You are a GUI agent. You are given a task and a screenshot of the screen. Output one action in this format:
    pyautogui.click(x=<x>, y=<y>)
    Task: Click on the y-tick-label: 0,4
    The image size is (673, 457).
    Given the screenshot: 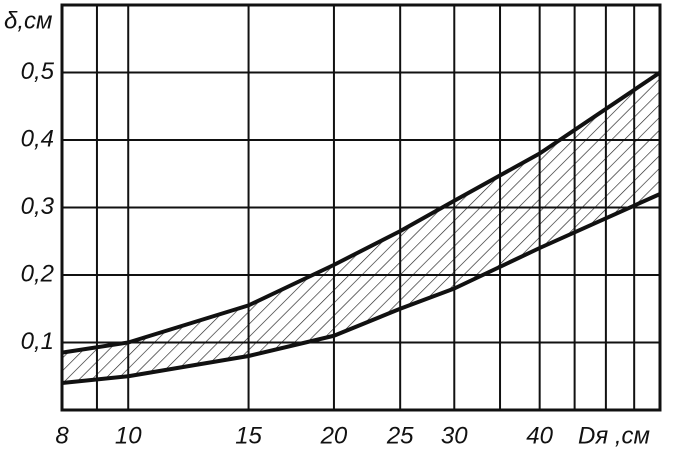 What is the action you would take?
    pyautogui.click(x=37, y=138)
    